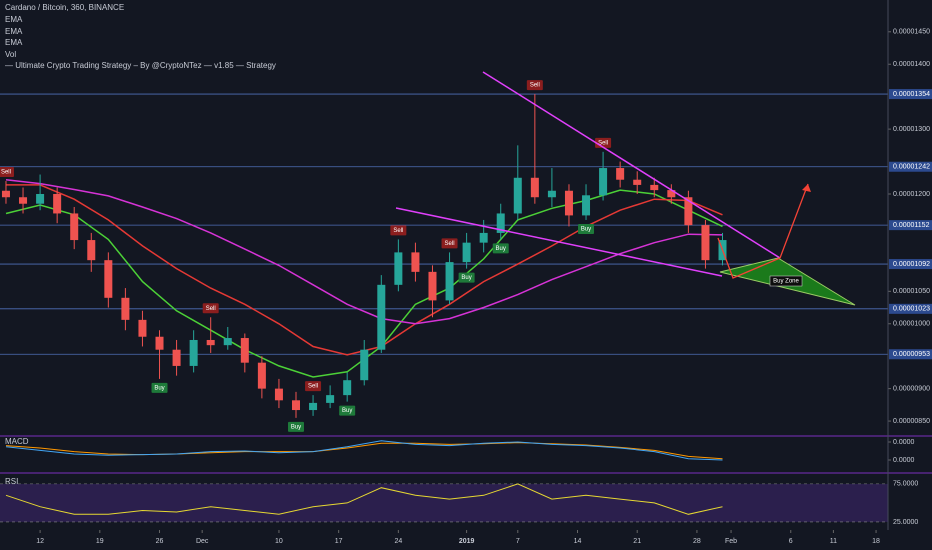  Describe the element at coordinates (279, 541) in the screenshot. I see `x-tick-label: 10` at that location.